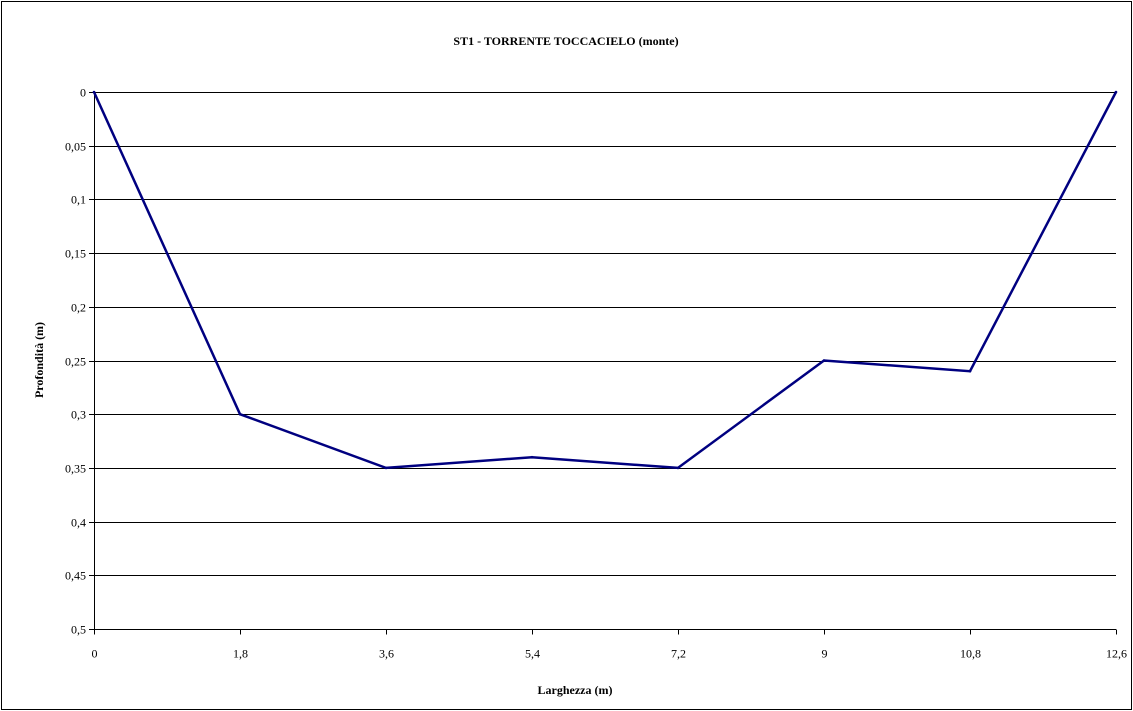  I want to click on y-tick-label: 0,45, so click(75, 576).